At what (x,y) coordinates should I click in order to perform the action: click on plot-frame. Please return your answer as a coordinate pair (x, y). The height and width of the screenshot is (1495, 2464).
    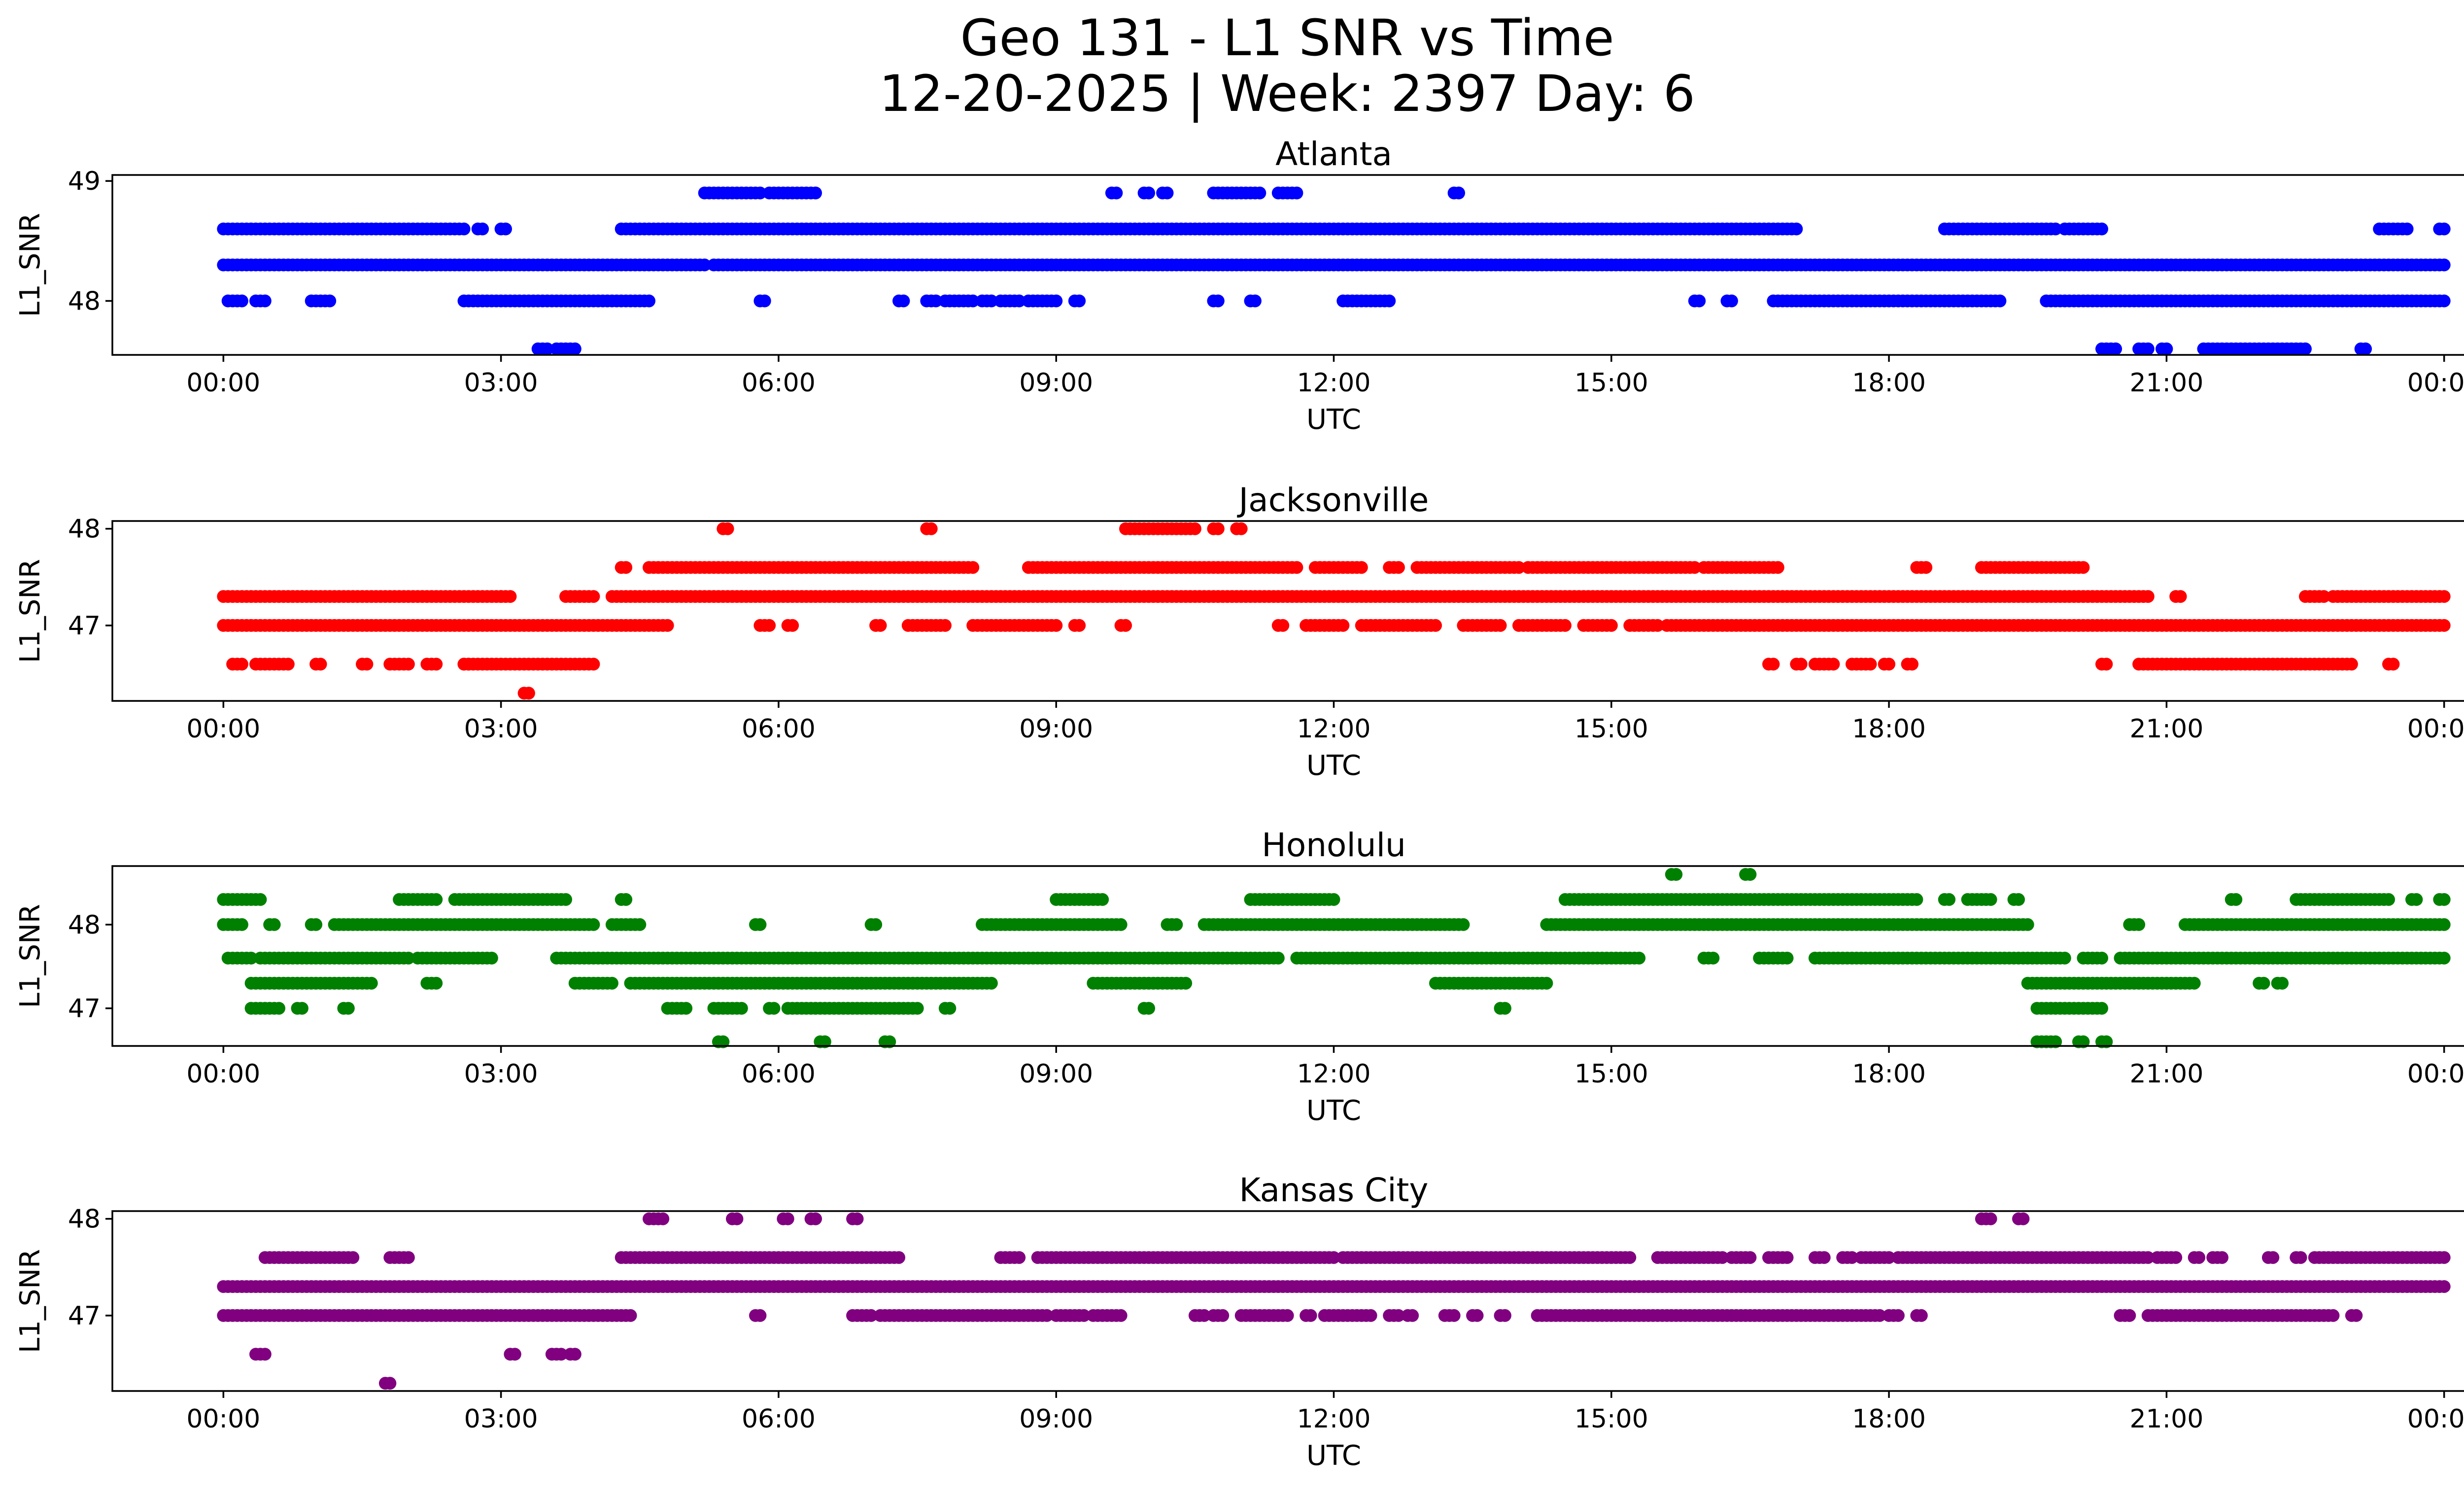
    Looking at the image, I should click on (1287, 1301).